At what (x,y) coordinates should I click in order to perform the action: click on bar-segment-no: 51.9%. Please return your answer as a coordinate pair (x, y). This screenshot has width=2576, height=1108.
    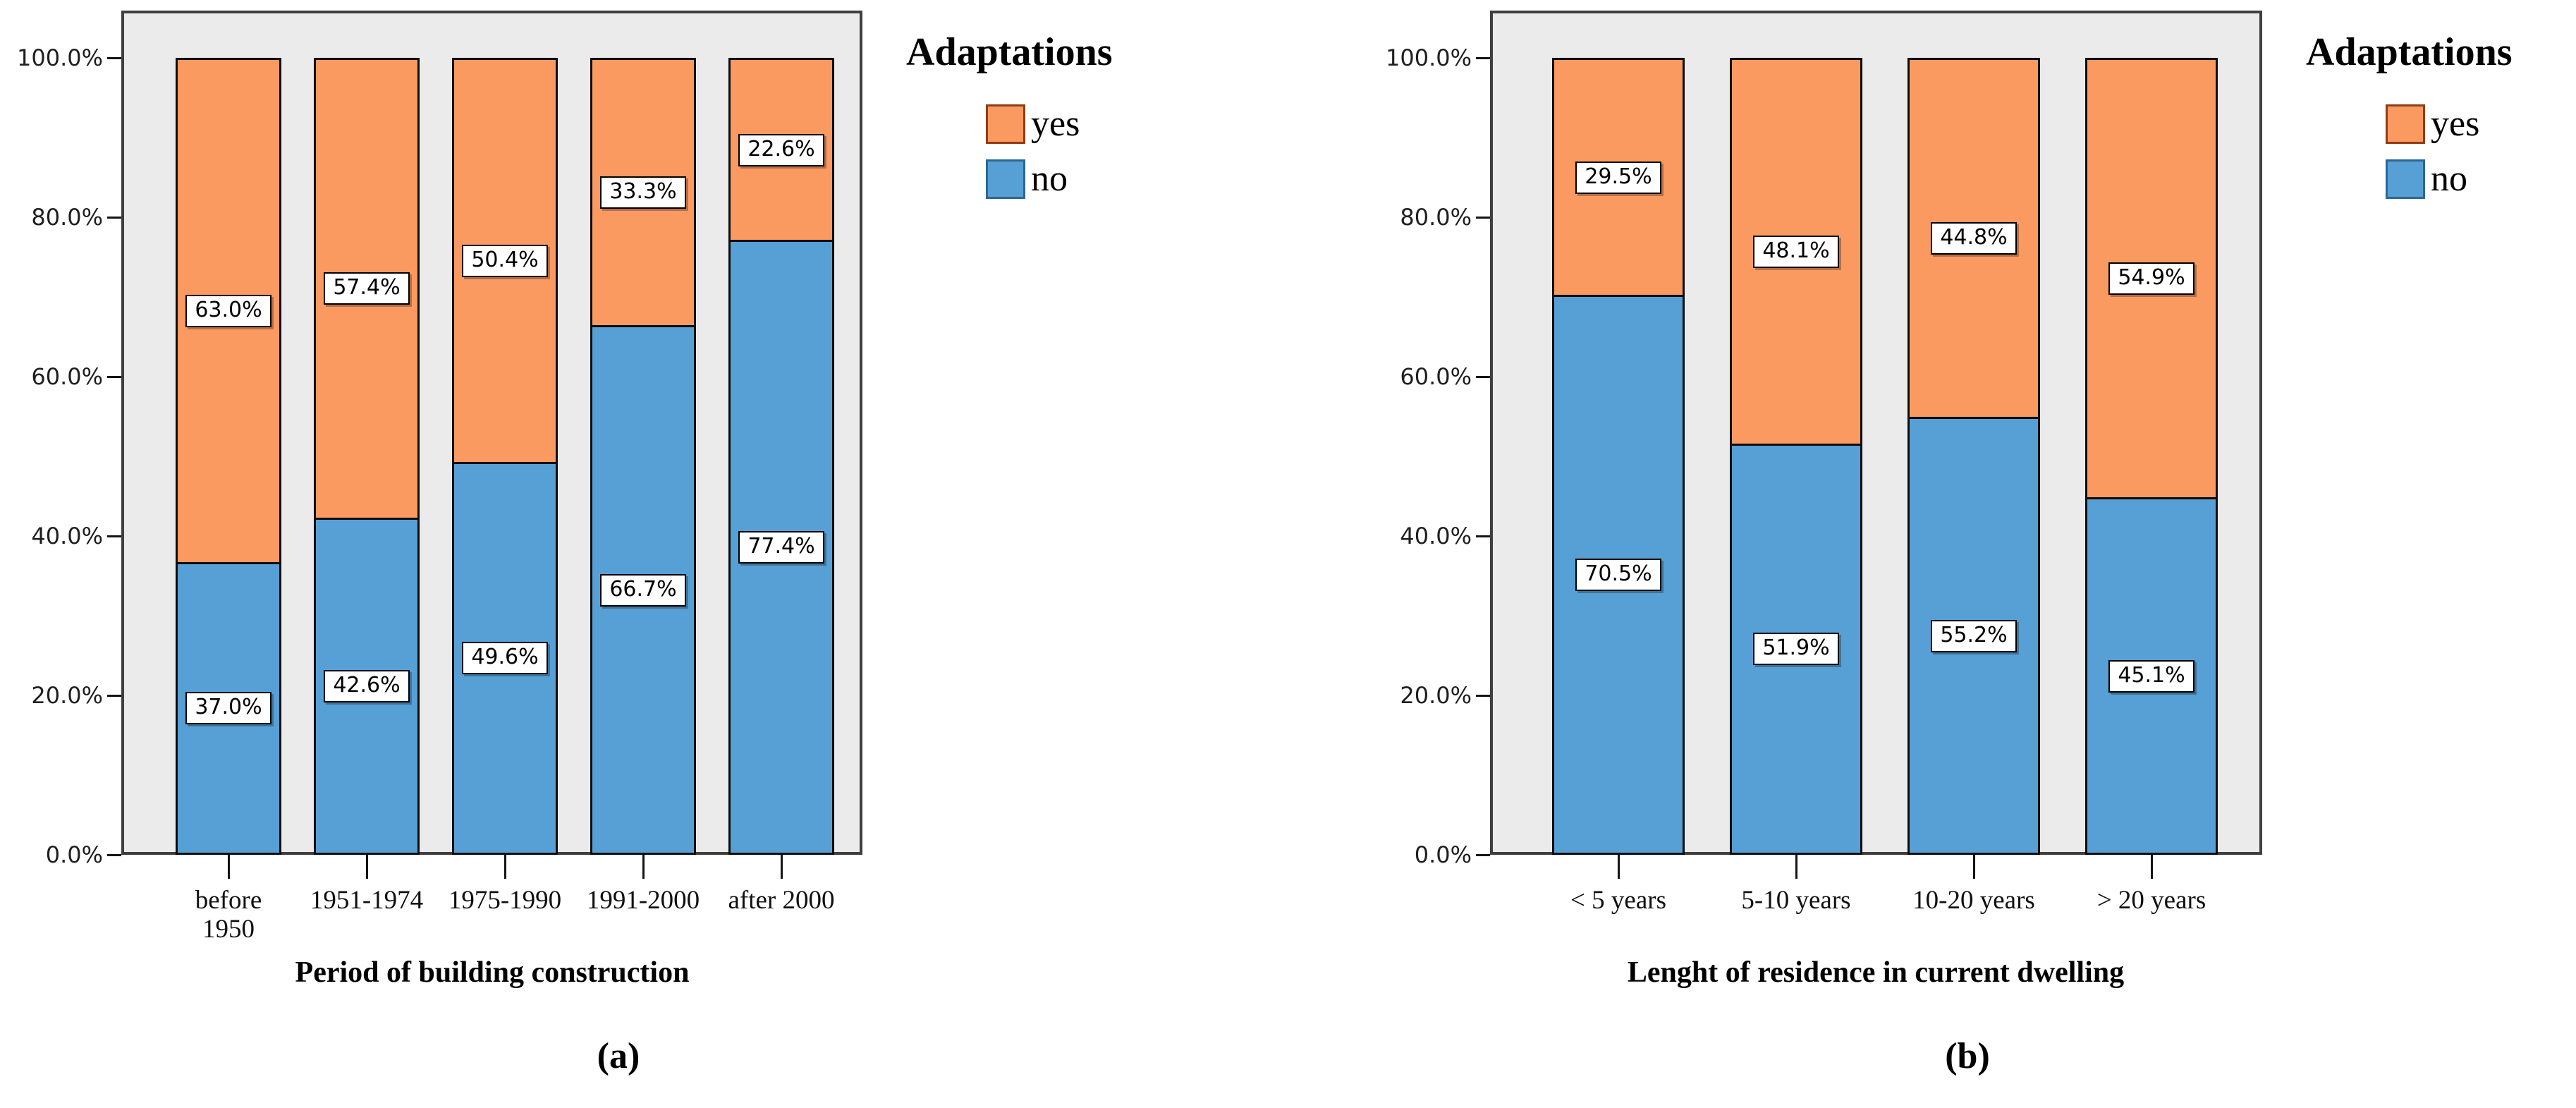
    Looking at the image, I should click on (1796, 648).